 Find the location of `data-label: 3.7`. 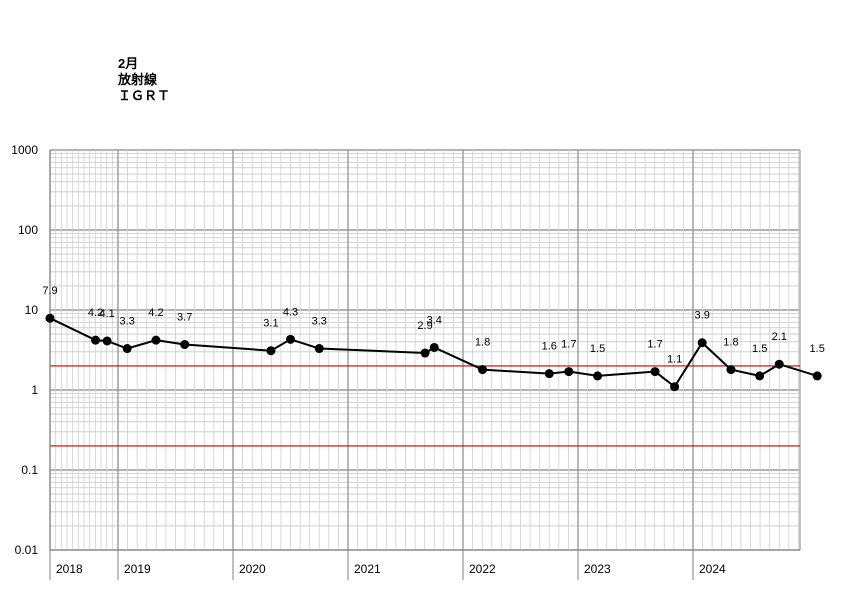

data-label: 3.7 is located at coordinates (184, 318).